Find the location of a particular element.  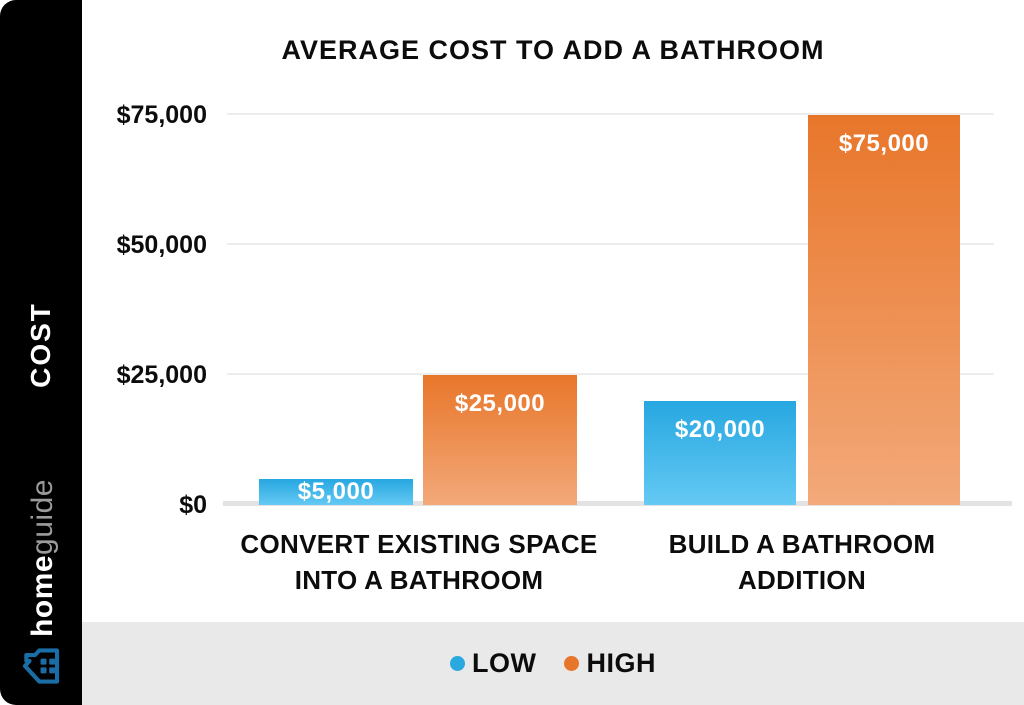

bar-value-label: $20,000 is located at coordinates (720, 429).